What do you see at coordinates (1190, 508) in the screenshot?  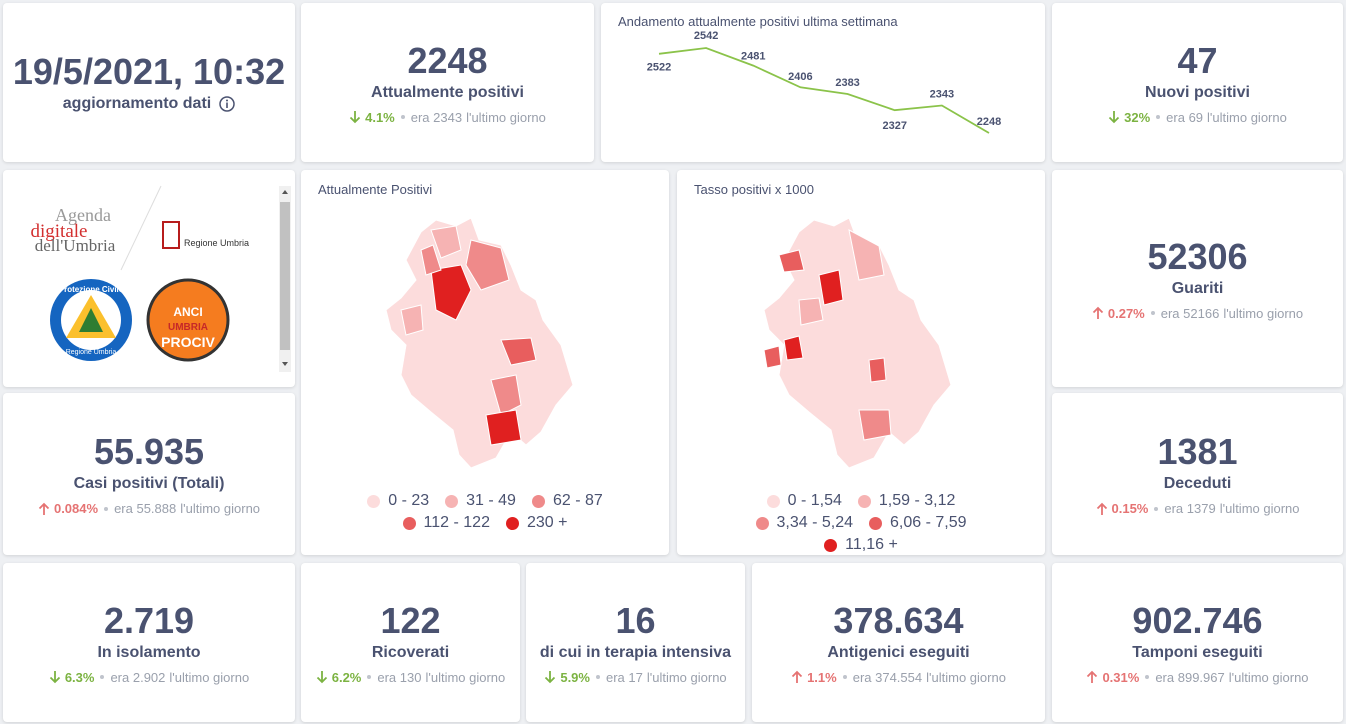 I see `previous: era 1379` at bounding box center [1190, 508].